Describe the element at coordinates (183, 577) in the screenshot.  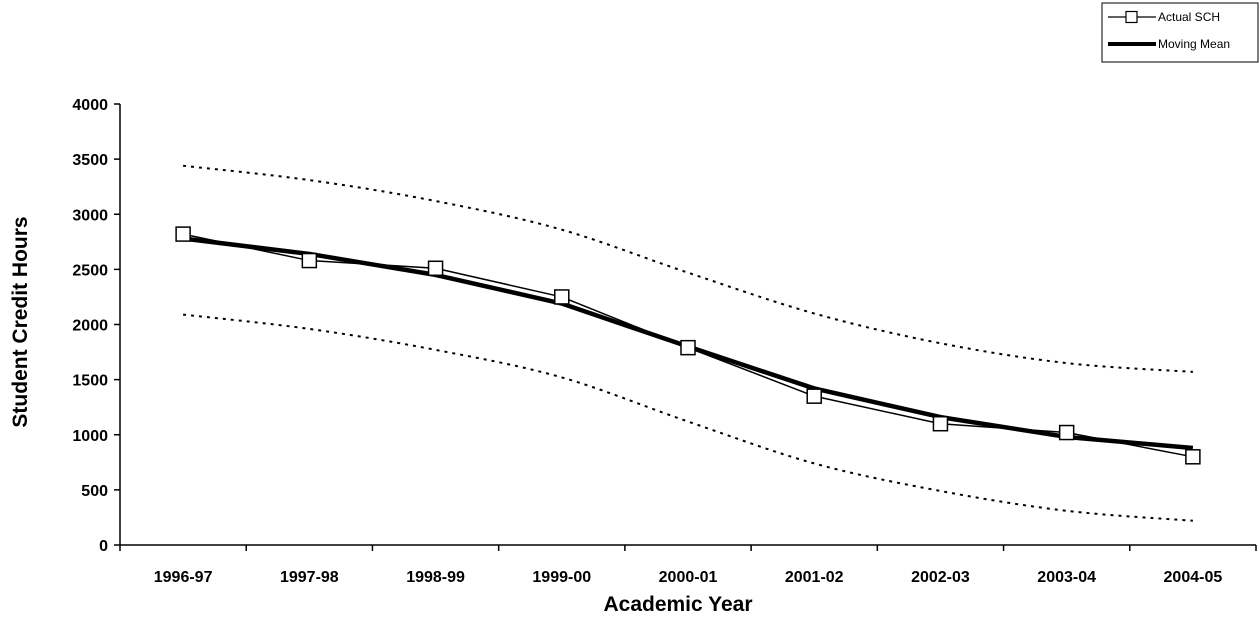
I see `x-tick-label: 1996-97` at that location.